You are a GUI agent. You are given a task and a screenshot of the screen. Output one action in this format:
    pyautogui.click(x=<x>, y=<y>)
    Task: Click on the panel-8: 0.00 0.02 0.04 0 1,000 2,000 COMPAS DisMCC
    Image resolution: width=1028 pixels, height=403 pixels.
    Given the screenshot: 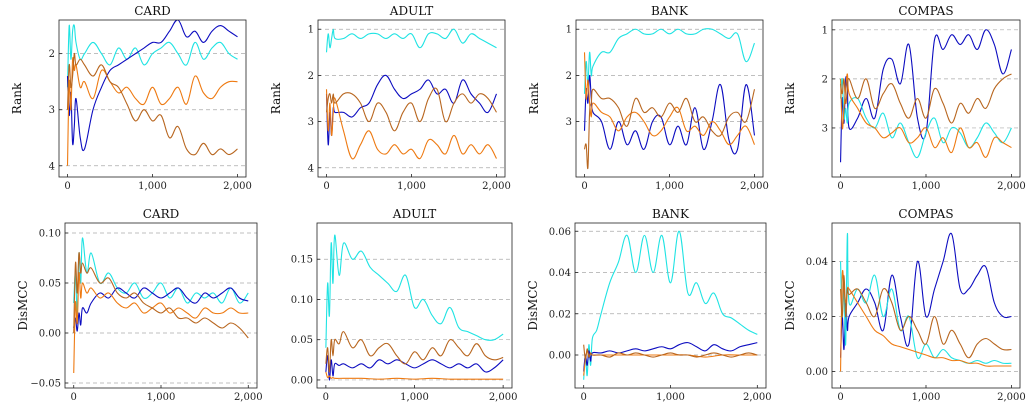 What is the action you would take?
    pyautogui.click(x=904, y=305)
    